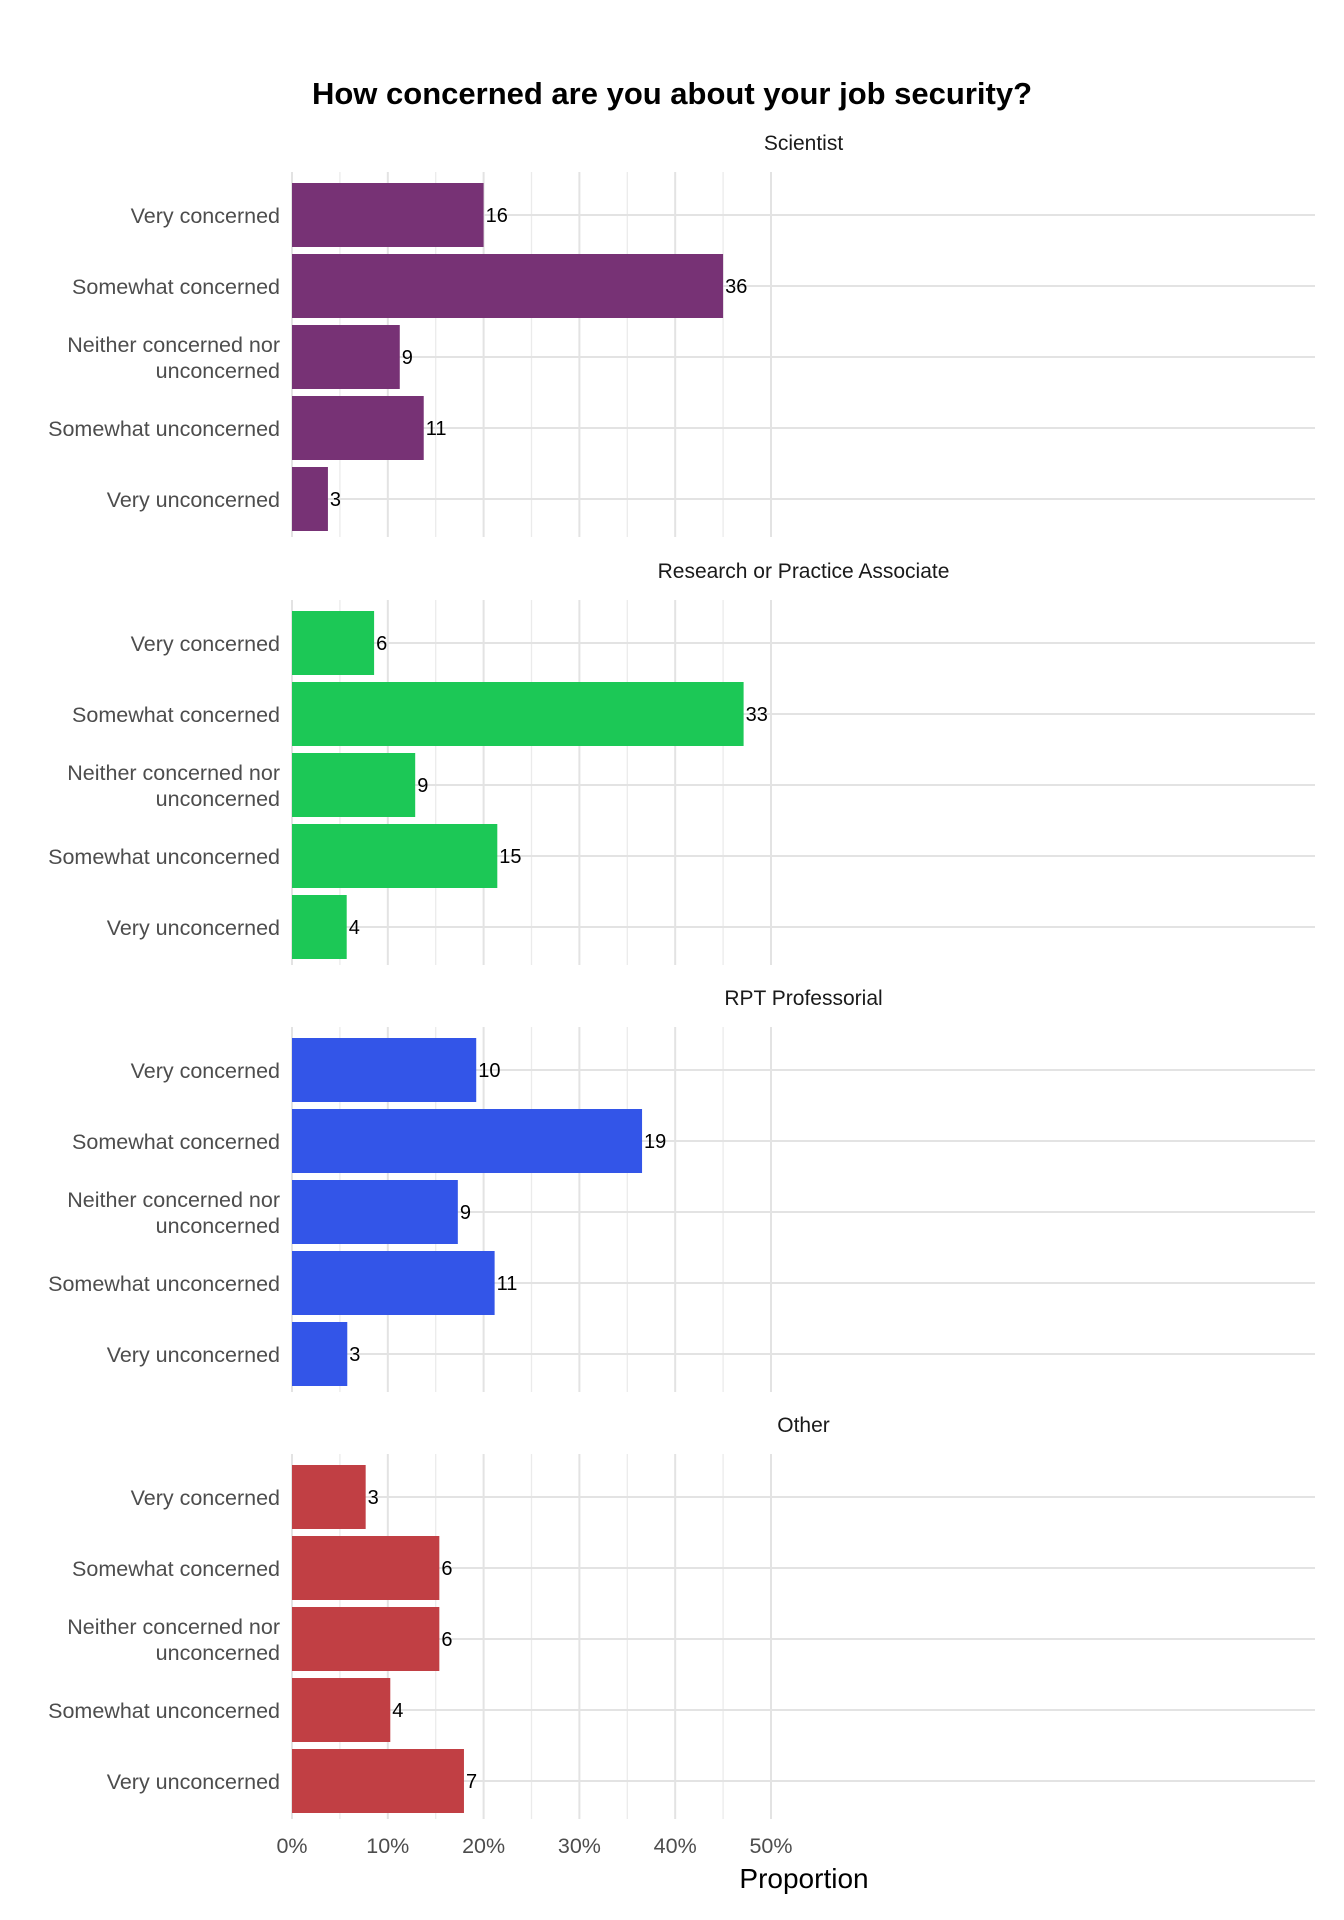  I want to click on facet-label: RPT Professorial, so click(803, 998).